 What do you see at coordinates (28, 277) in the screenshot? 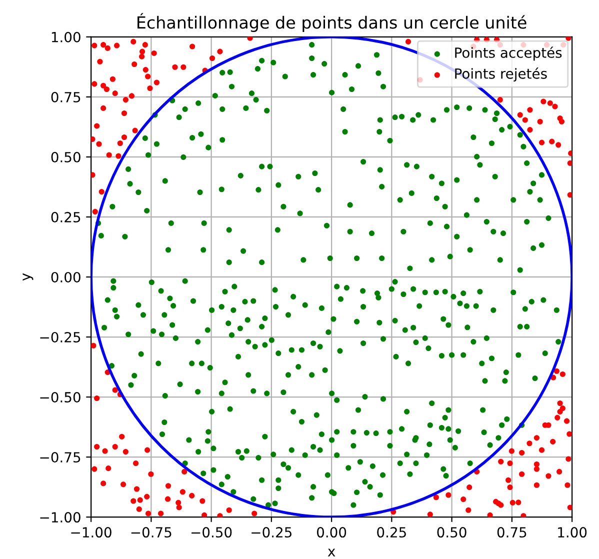
I see `y-axis-title: y` at bounding box center [28, 277].